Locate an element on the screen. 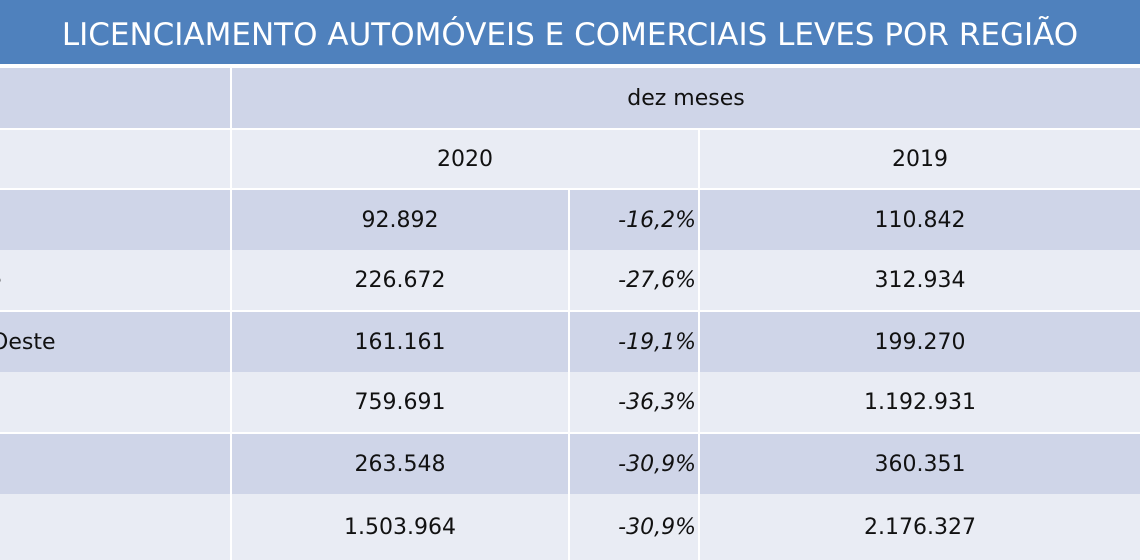 This screenshot has height=560, width=1140. cell-text: 2.176.327 is located at coordinates (920, 527).